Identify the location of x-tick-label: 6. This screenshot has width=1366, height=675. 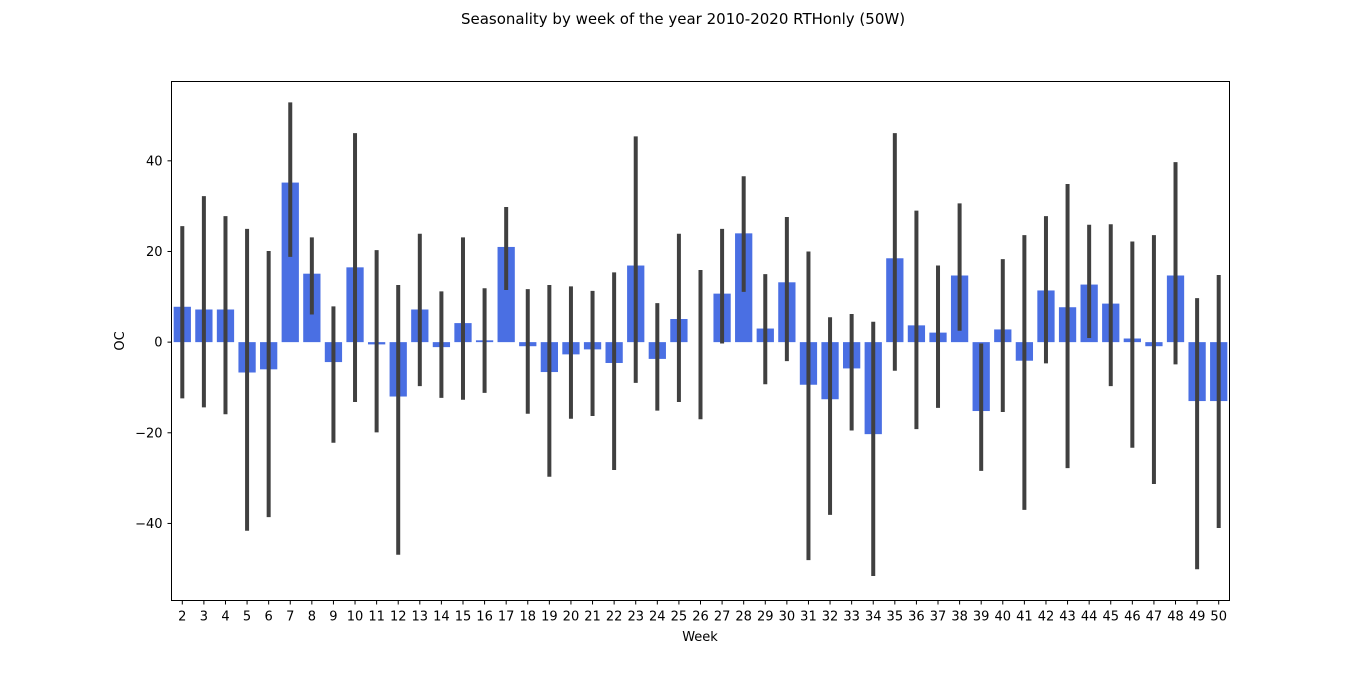
(269, 617).